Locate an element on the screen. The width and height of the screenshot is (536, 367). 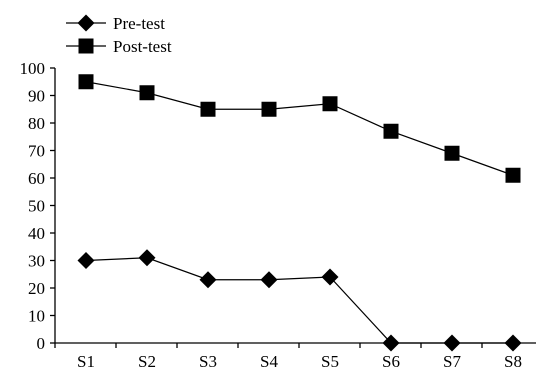
legend-label: Post-test is located at coordinates (142, 46).